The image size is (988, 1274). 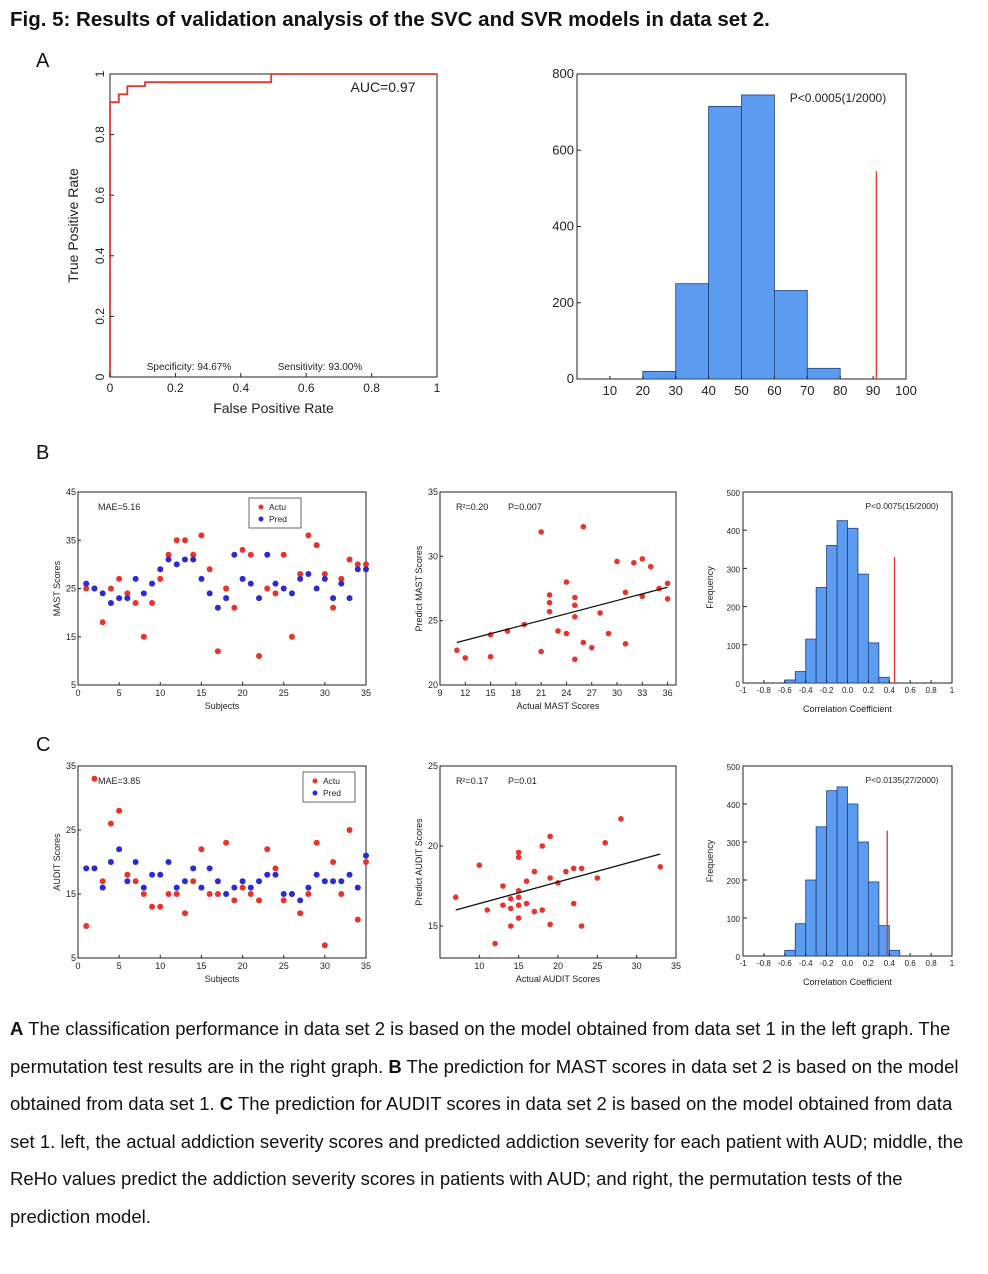 What do you see at coordinates (325, 966) in the screenshot?
I see `audit_scores-xtick-label: 30` at bounding box center [325, 966].